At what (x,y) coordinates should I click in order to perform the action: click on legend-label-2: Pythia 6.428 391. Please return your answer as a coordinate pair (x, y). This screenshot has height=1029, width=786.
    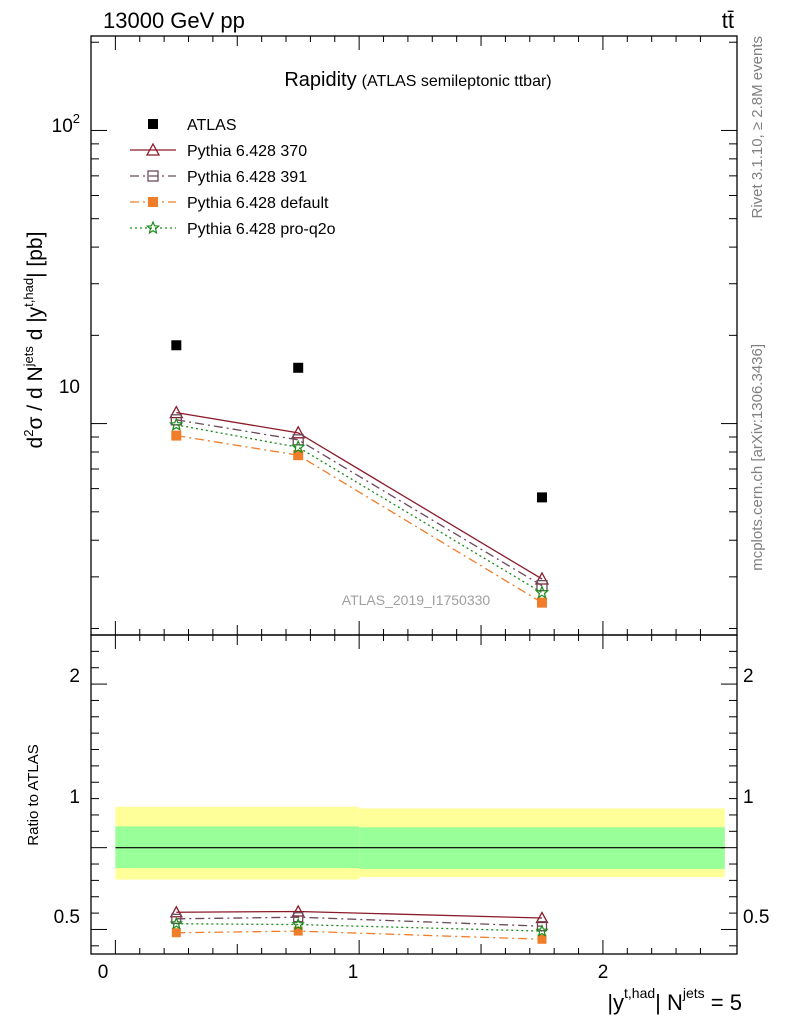
    Looking at the image, I should click on (247, 177).